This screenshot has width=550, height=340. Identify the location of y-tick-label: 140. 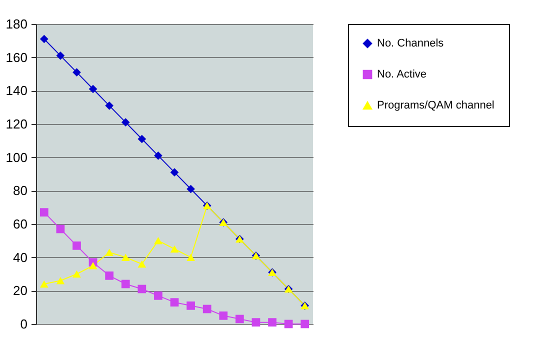
(17, 90).